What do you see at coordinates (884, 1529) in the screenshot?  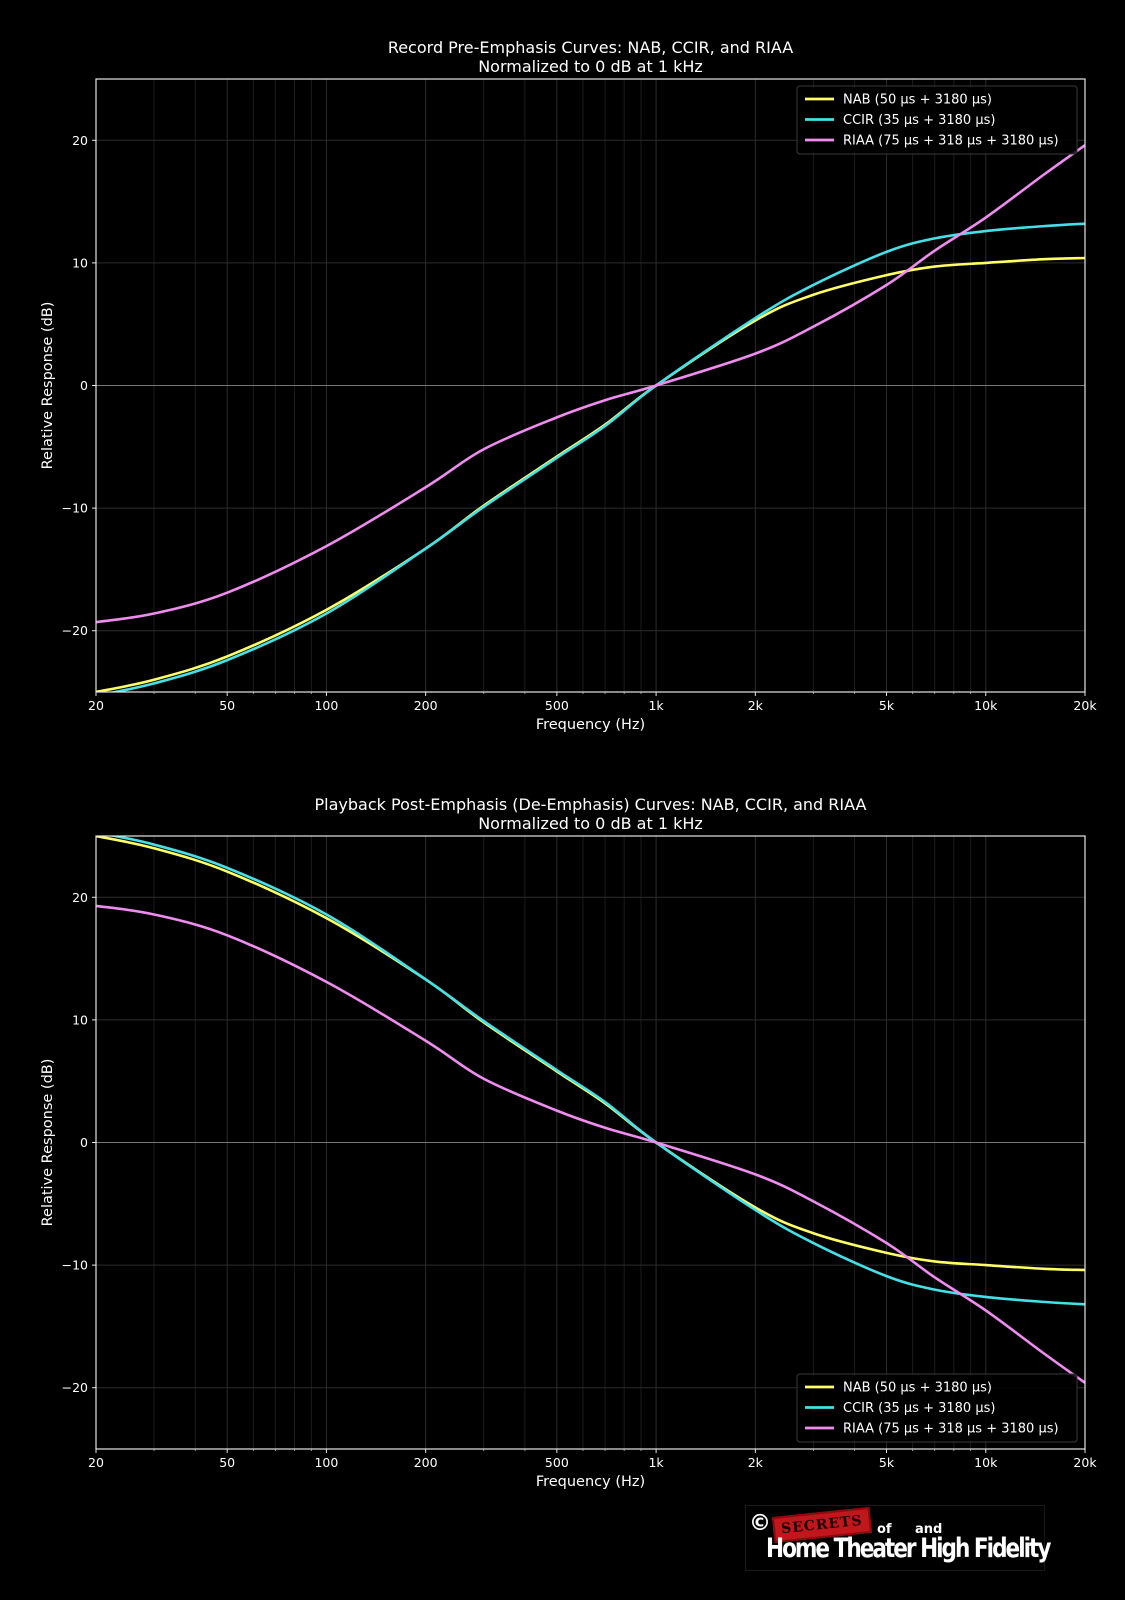 I see `logo-of-word: of` at bounding box center [884, 1529].